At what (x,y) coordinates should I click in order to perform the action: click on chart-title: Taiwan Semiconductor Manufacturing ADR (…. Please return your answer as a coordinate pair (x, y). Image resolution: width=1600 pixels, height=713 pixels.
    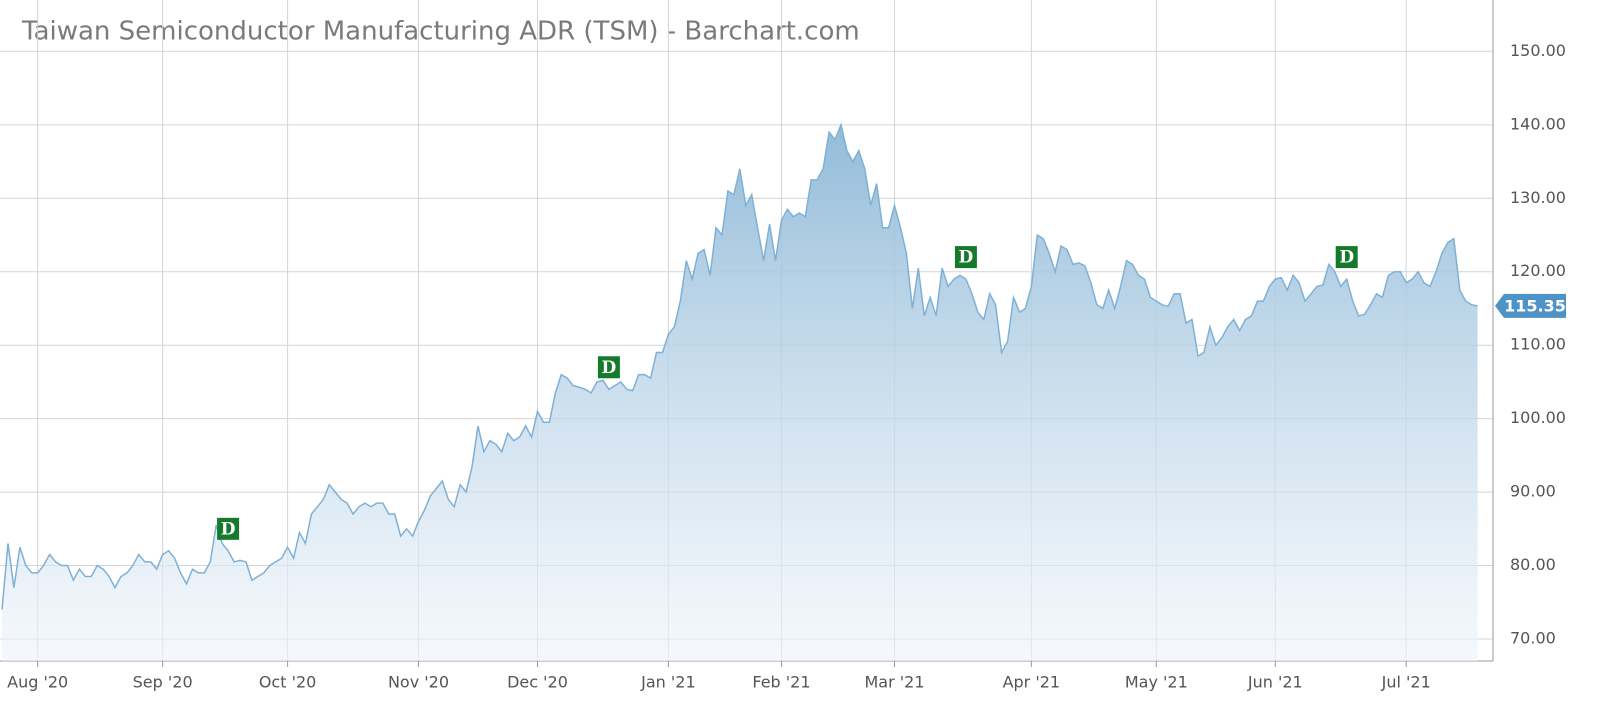
    Looking at the image, I should click on (440, 32).